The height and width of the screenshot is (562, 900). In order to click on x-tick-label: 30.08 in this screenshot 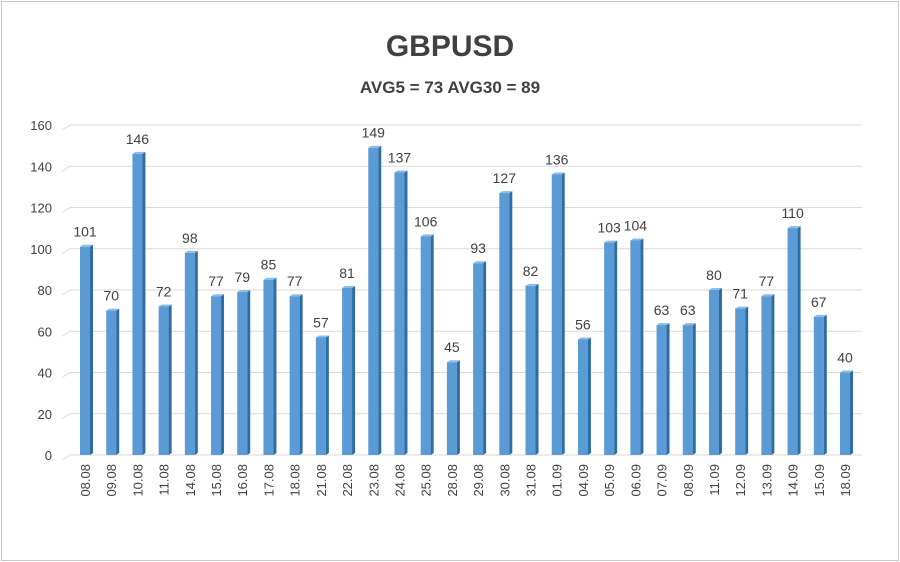, I will do `click(504, 480)`.